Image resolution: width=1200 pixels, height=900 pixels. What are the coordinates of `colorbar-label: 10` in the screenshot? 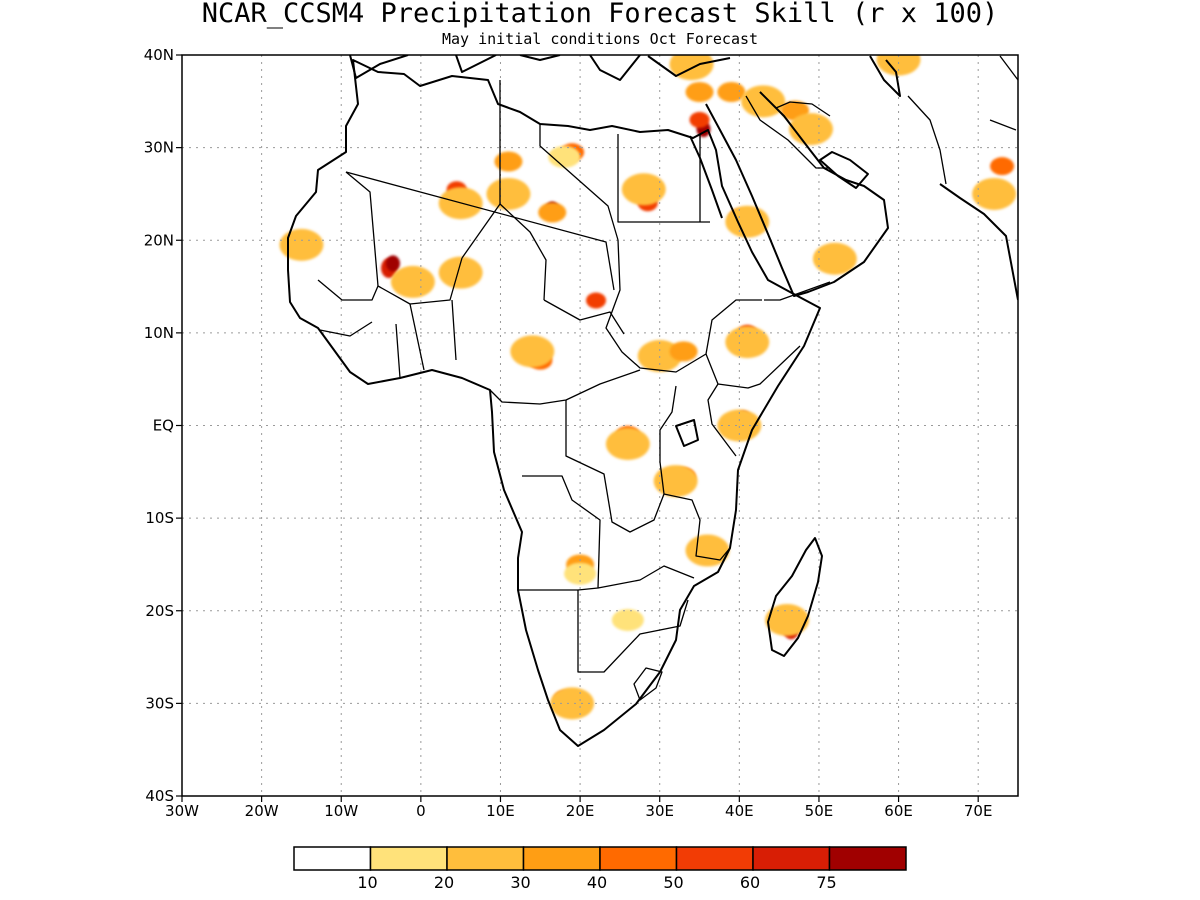 It's located at (367, 882).